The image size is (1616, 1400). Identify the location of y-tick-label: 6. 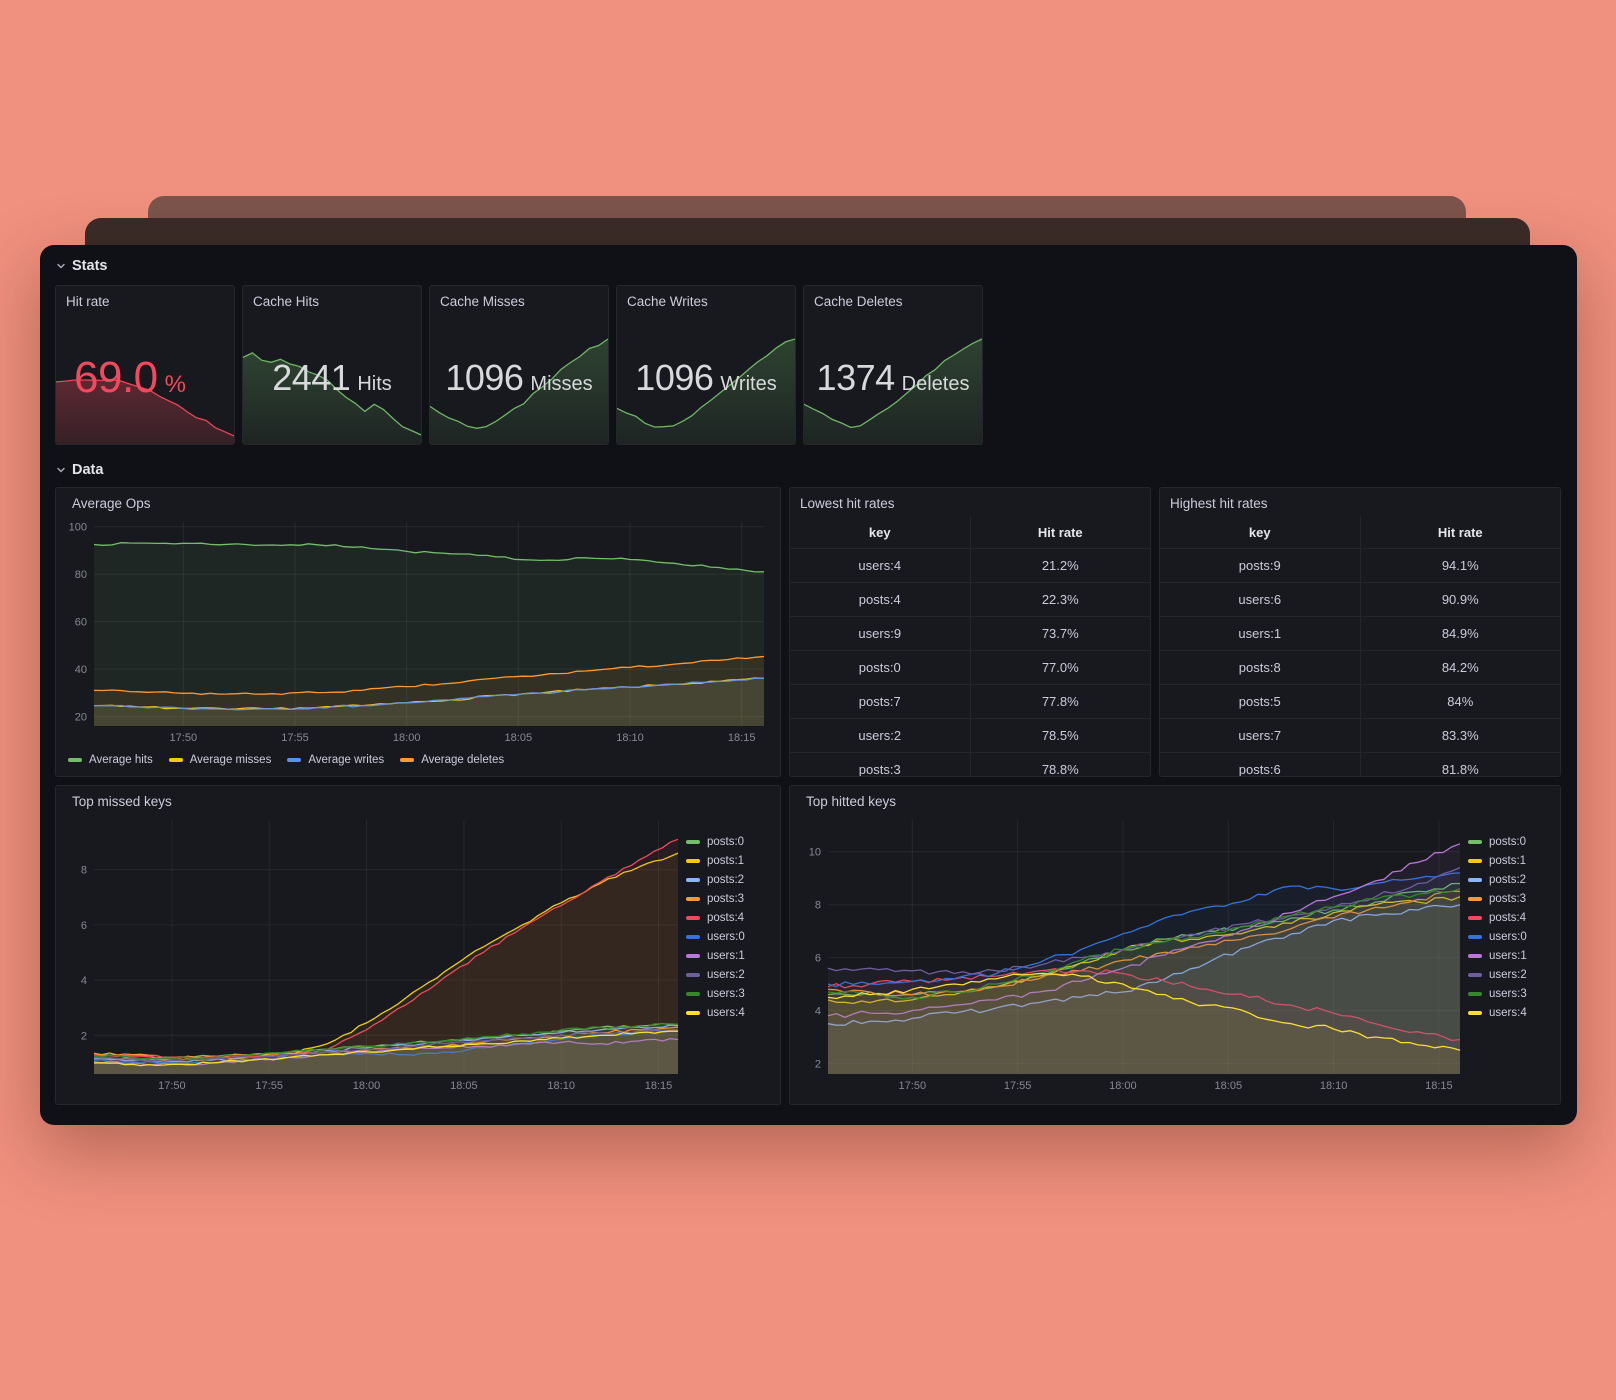
(818, 959).